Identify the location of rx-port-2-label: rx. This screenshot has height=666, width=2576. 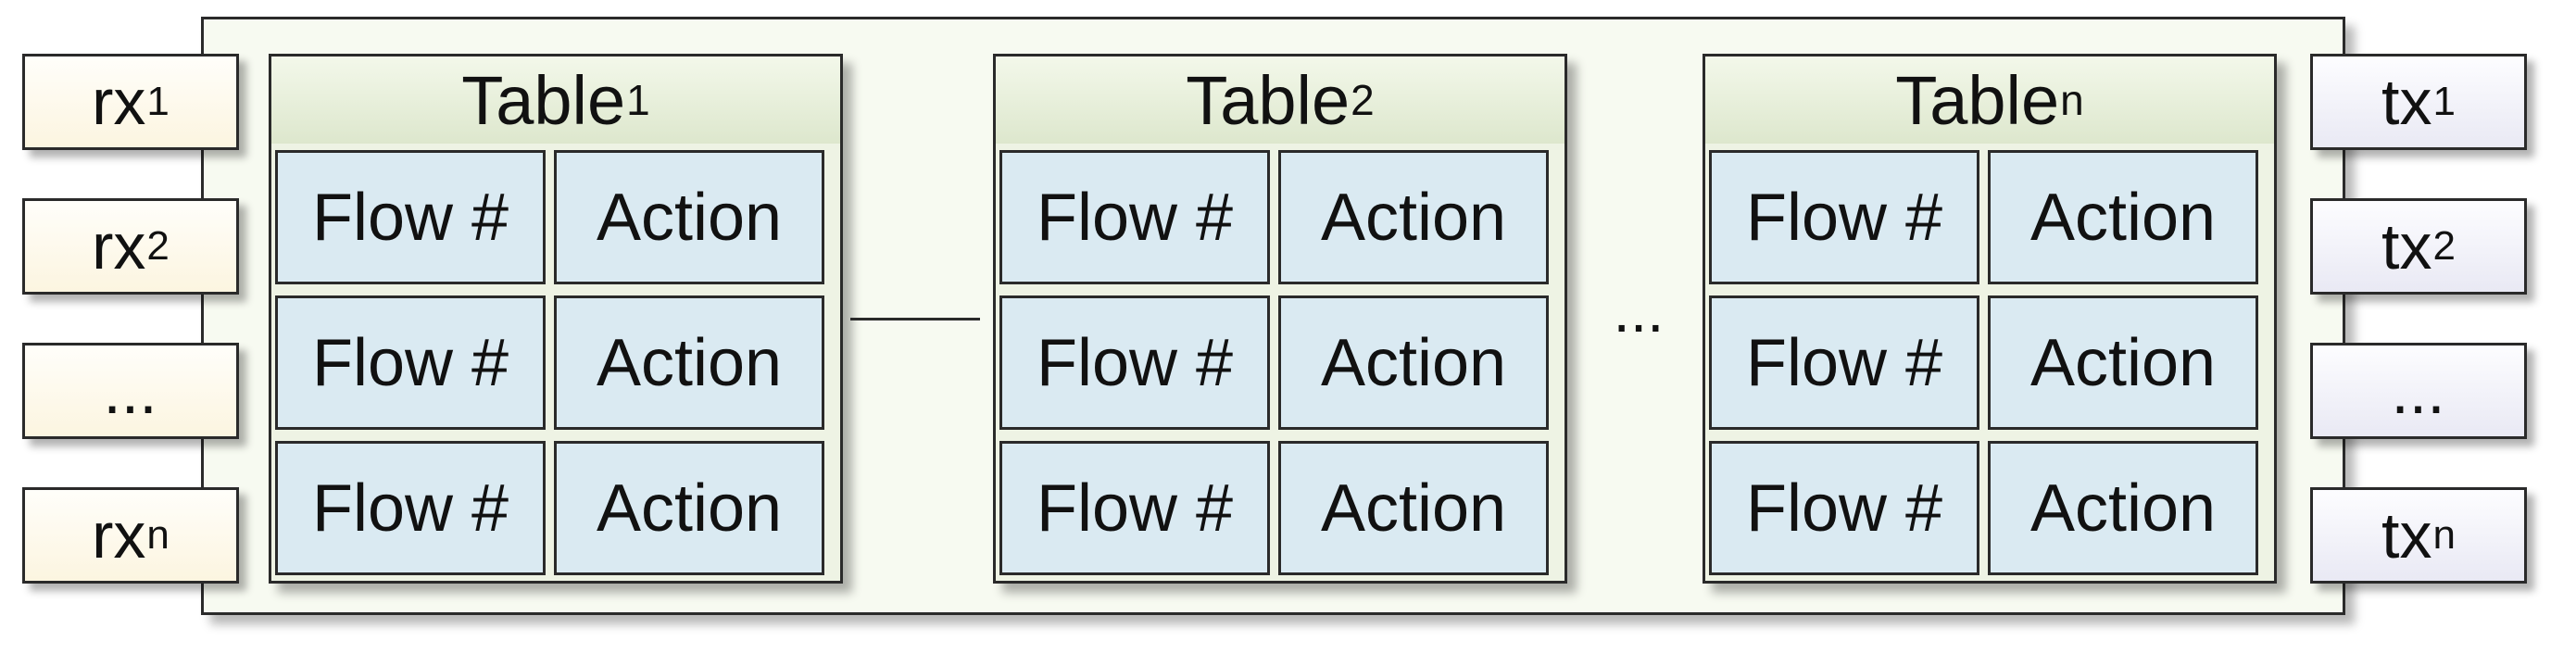
(119, 246).